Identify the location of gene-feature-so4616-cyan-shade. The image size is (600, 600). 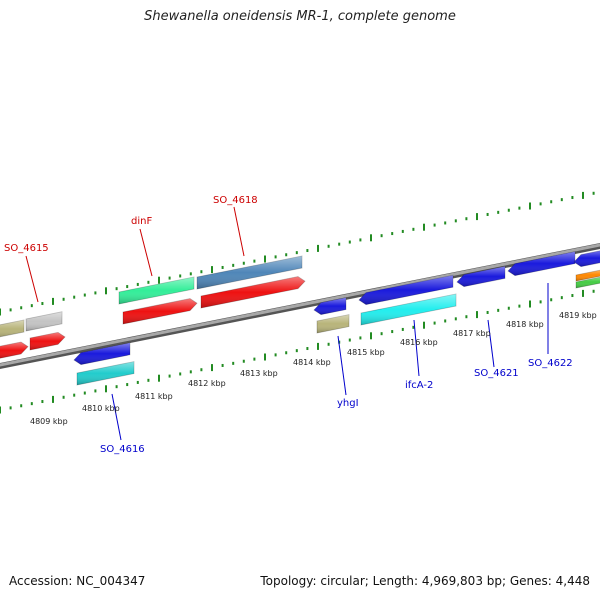
(105, 373).